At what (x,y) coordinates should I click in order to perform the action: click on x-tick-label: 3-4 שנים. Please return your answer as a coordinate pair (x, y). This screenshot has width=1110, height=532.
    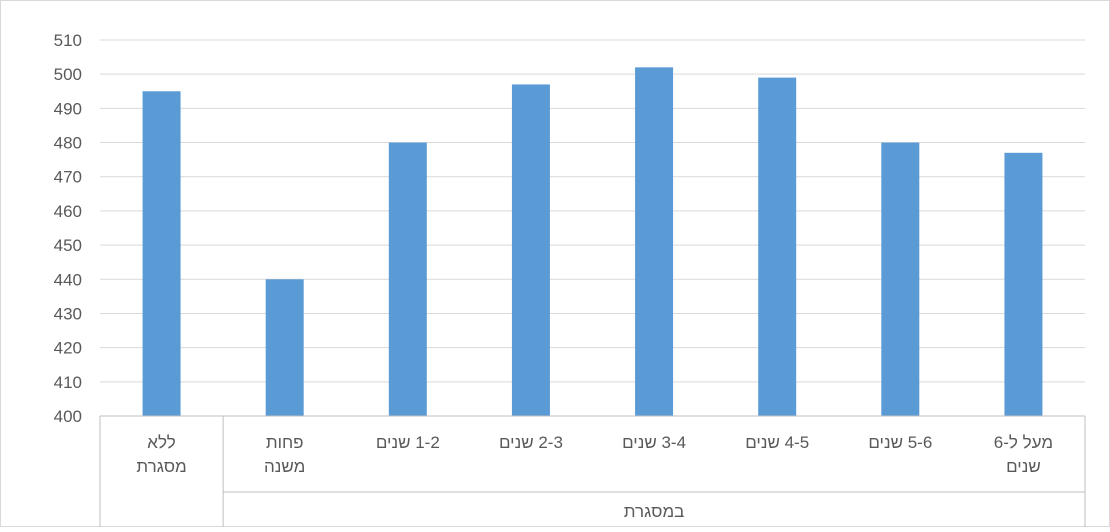
    Looking at the image, I should click on (654, 442).